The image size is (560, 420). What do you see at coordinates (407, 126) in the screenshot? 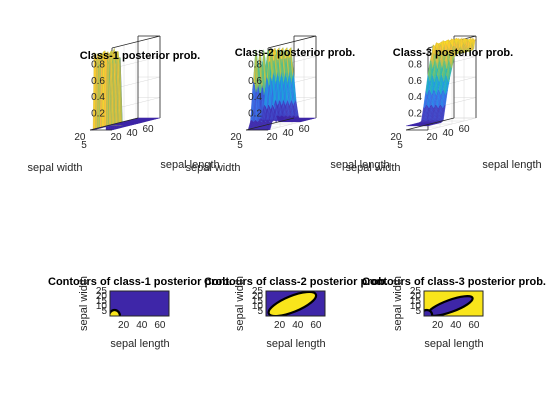
I see `surface-patch` at bounding box center [407, 126].